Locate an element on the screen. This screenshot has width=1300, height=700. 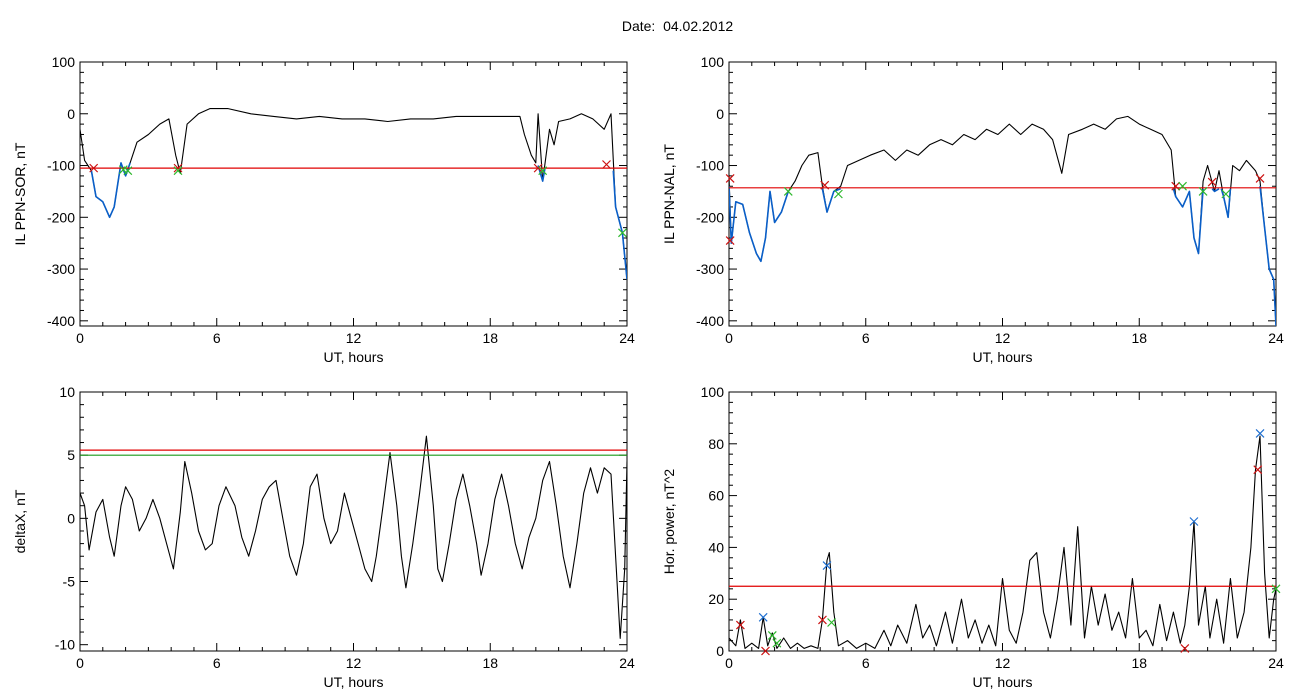
y-tick-label: 80 is located at coordinates (716, 444).